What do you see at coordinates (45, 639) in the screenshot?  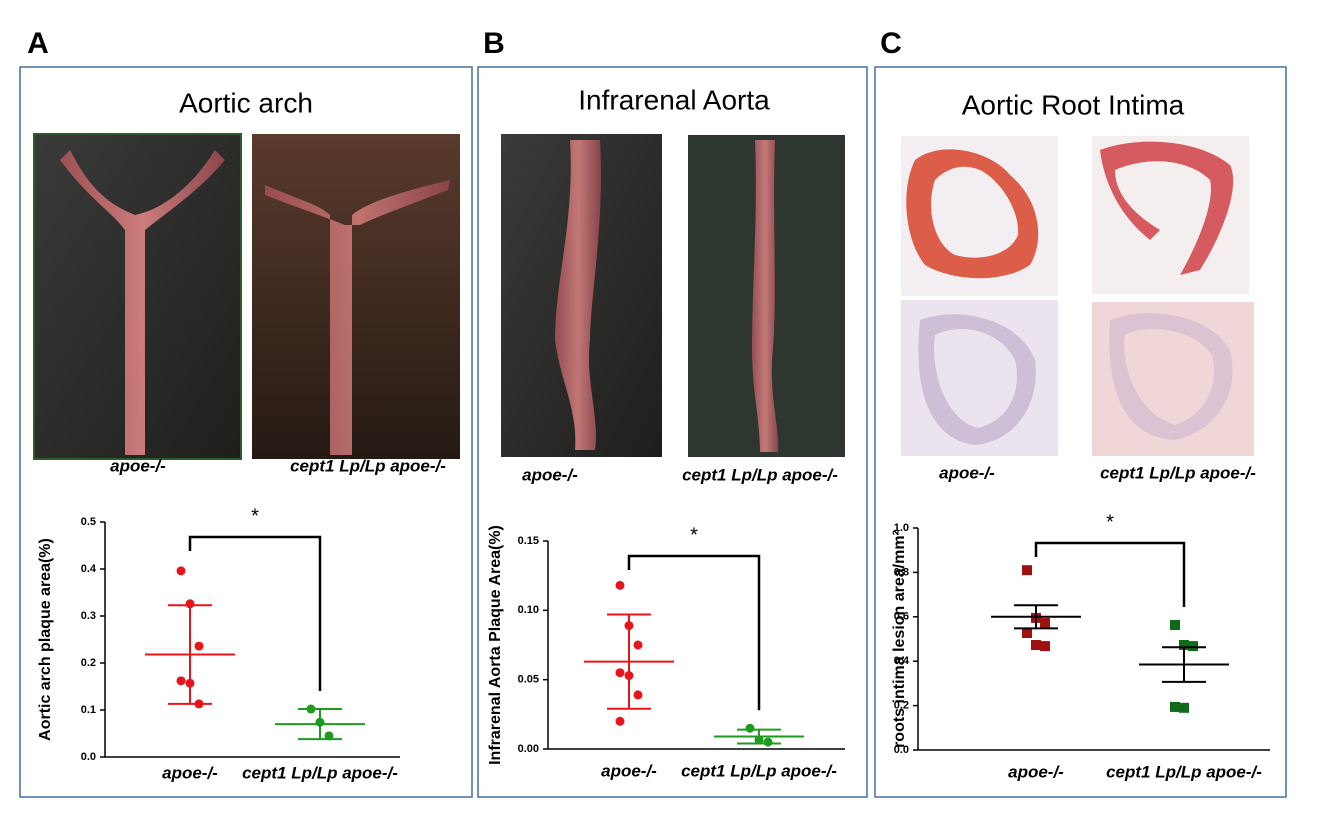 I see `y-axis-label: Aortic arch plaque area(%)` at bounding box center [45, 639].